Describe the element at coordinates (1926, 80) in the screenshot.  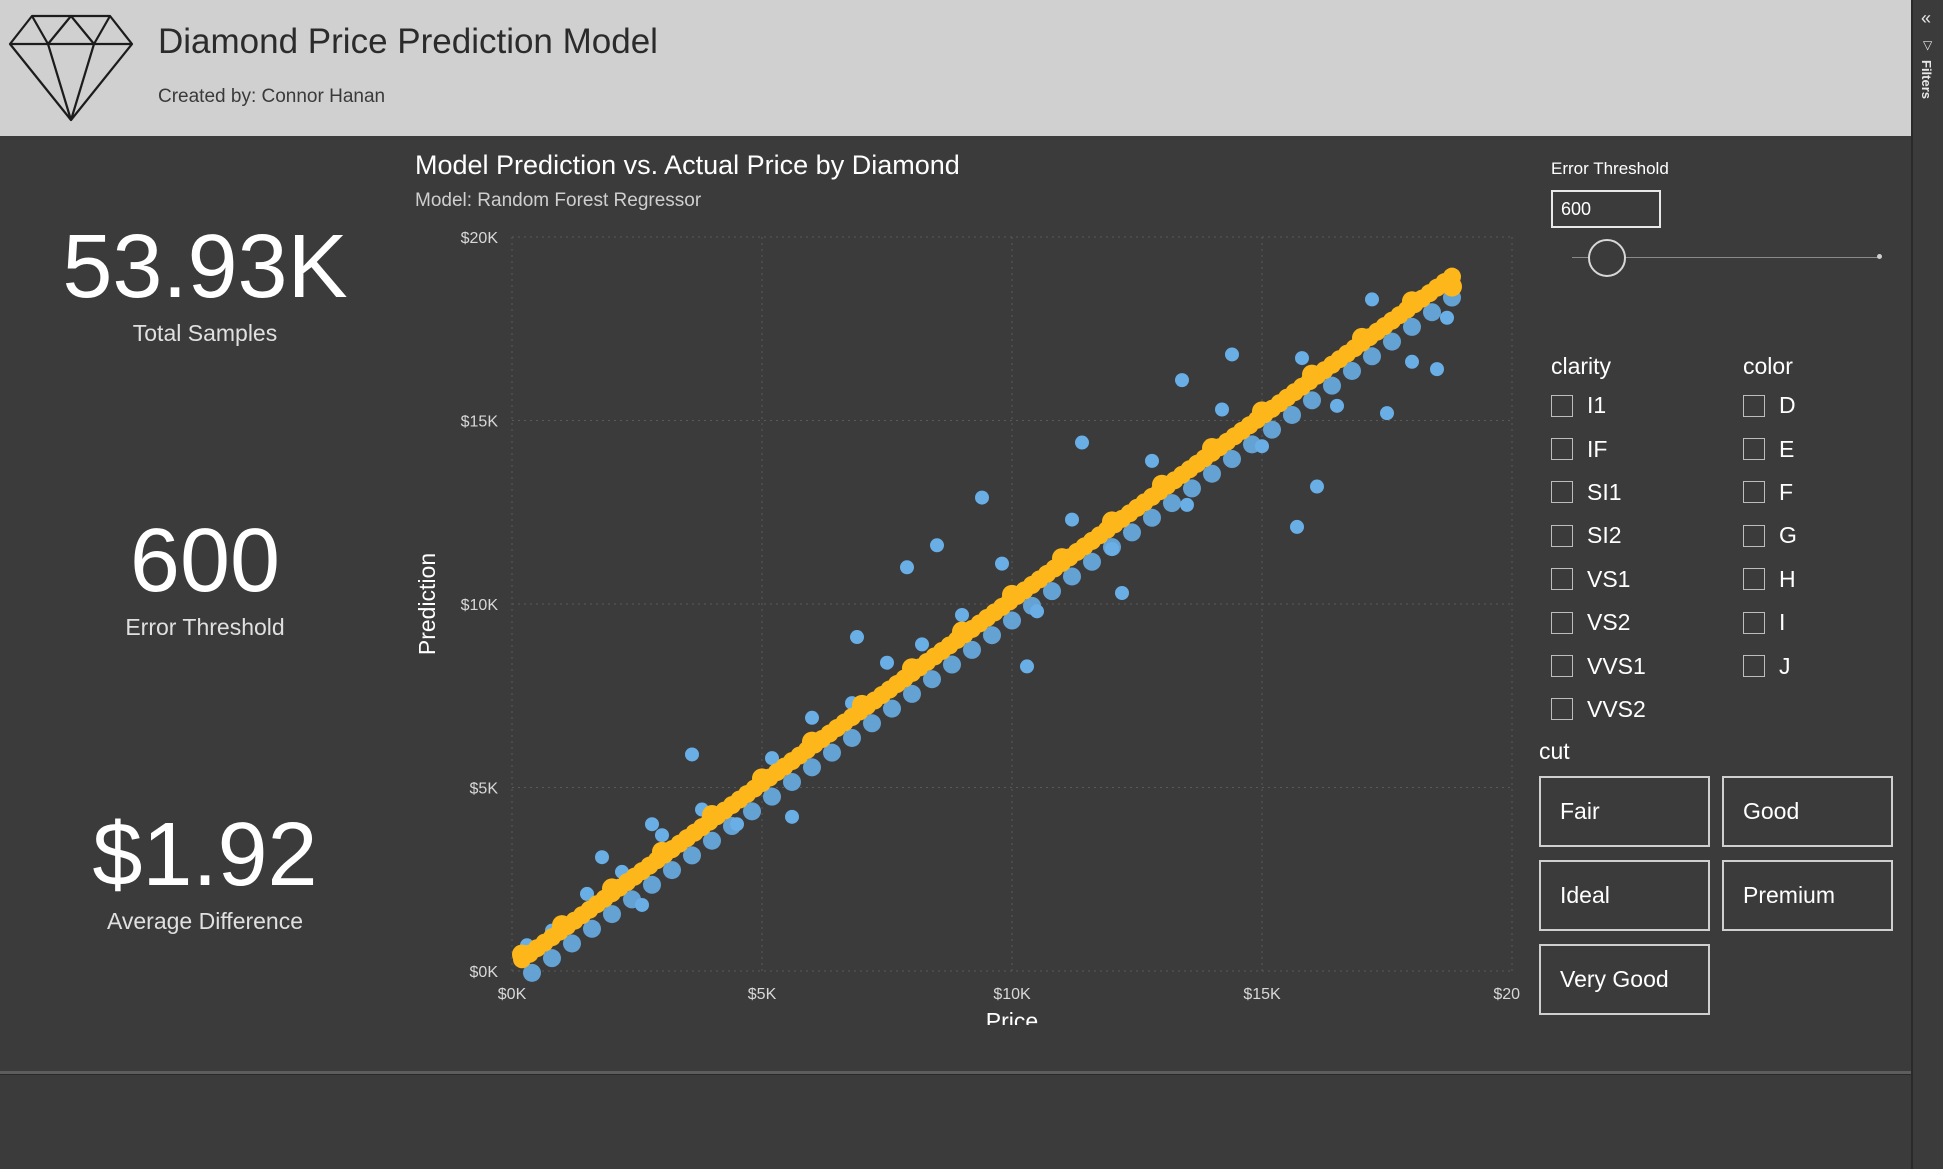
I see `filters-label: Filters` at that location.